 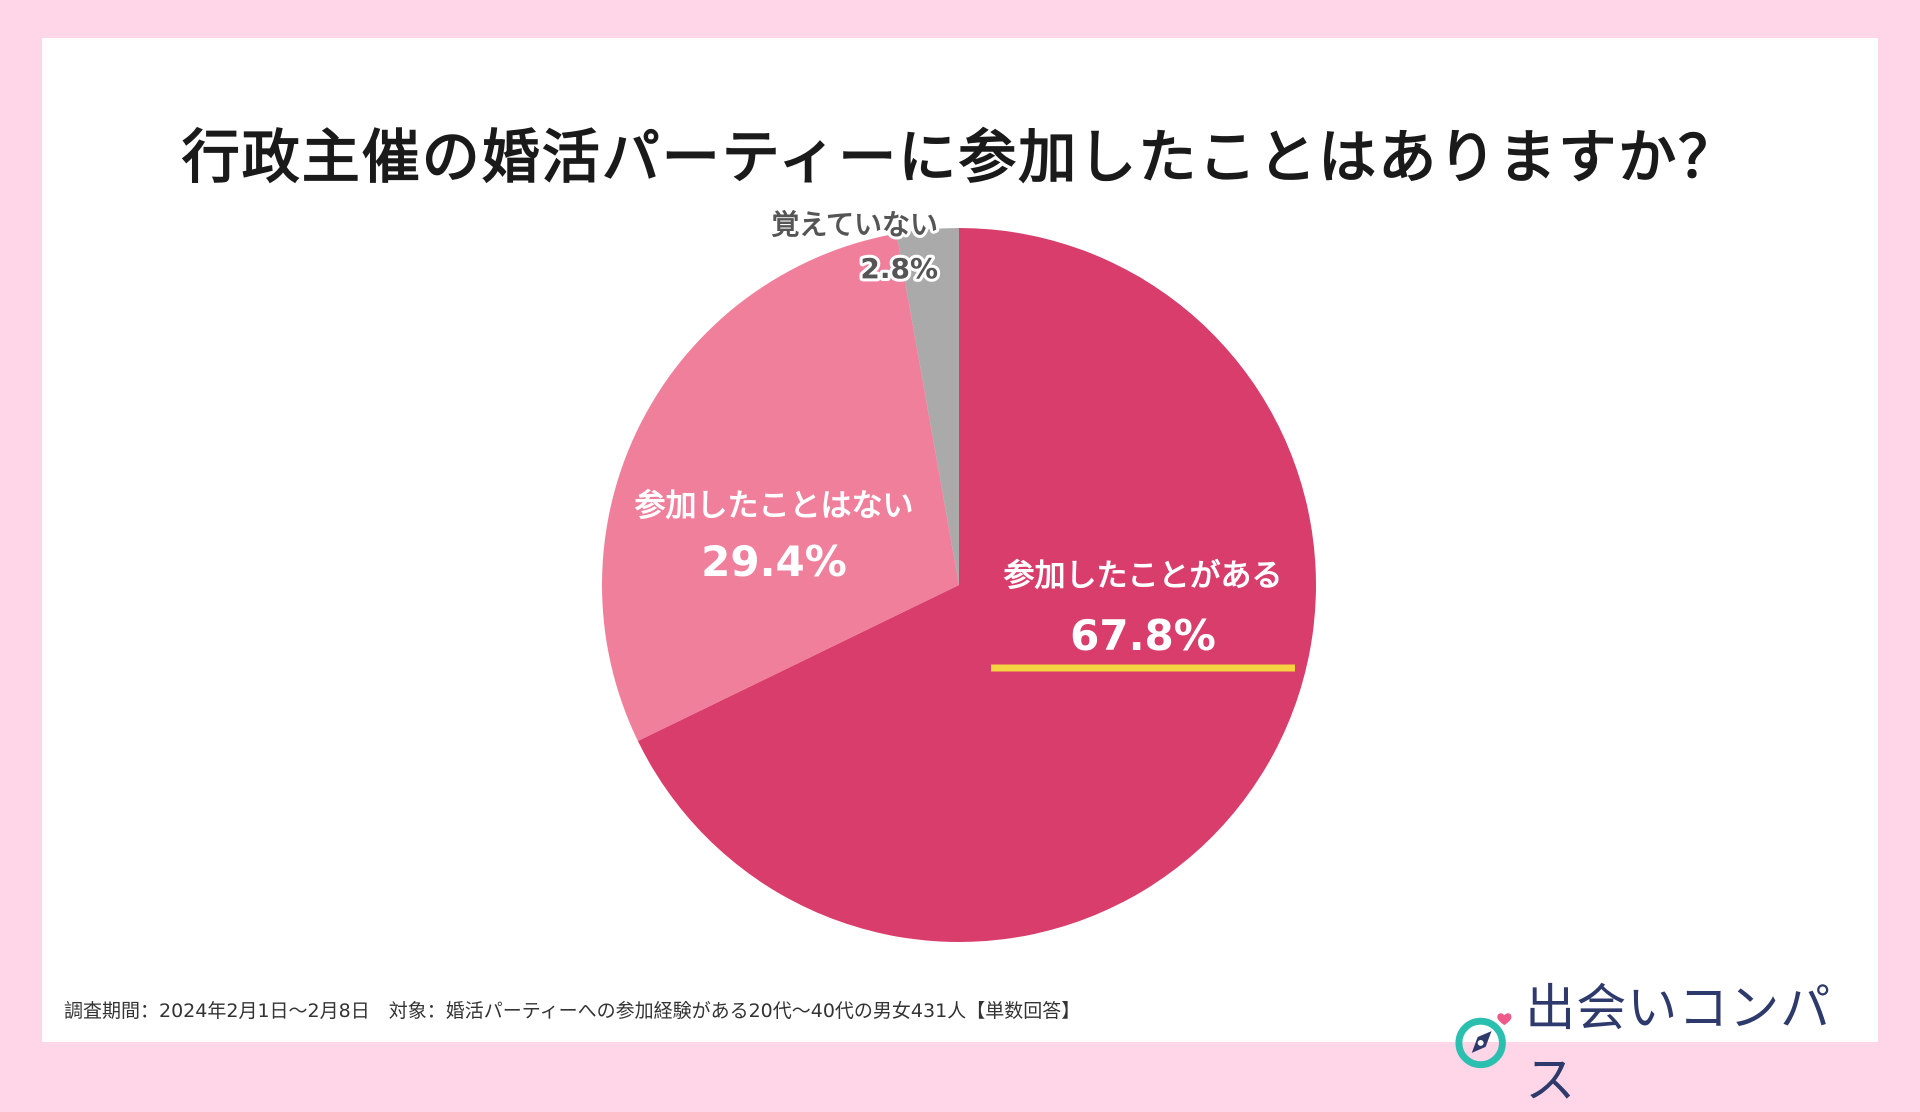 What do you see at coordinates (899, 268) in the screenshot?
I see `slice-value-dont-remember: 2.8%` at bounding box center [899, 268].